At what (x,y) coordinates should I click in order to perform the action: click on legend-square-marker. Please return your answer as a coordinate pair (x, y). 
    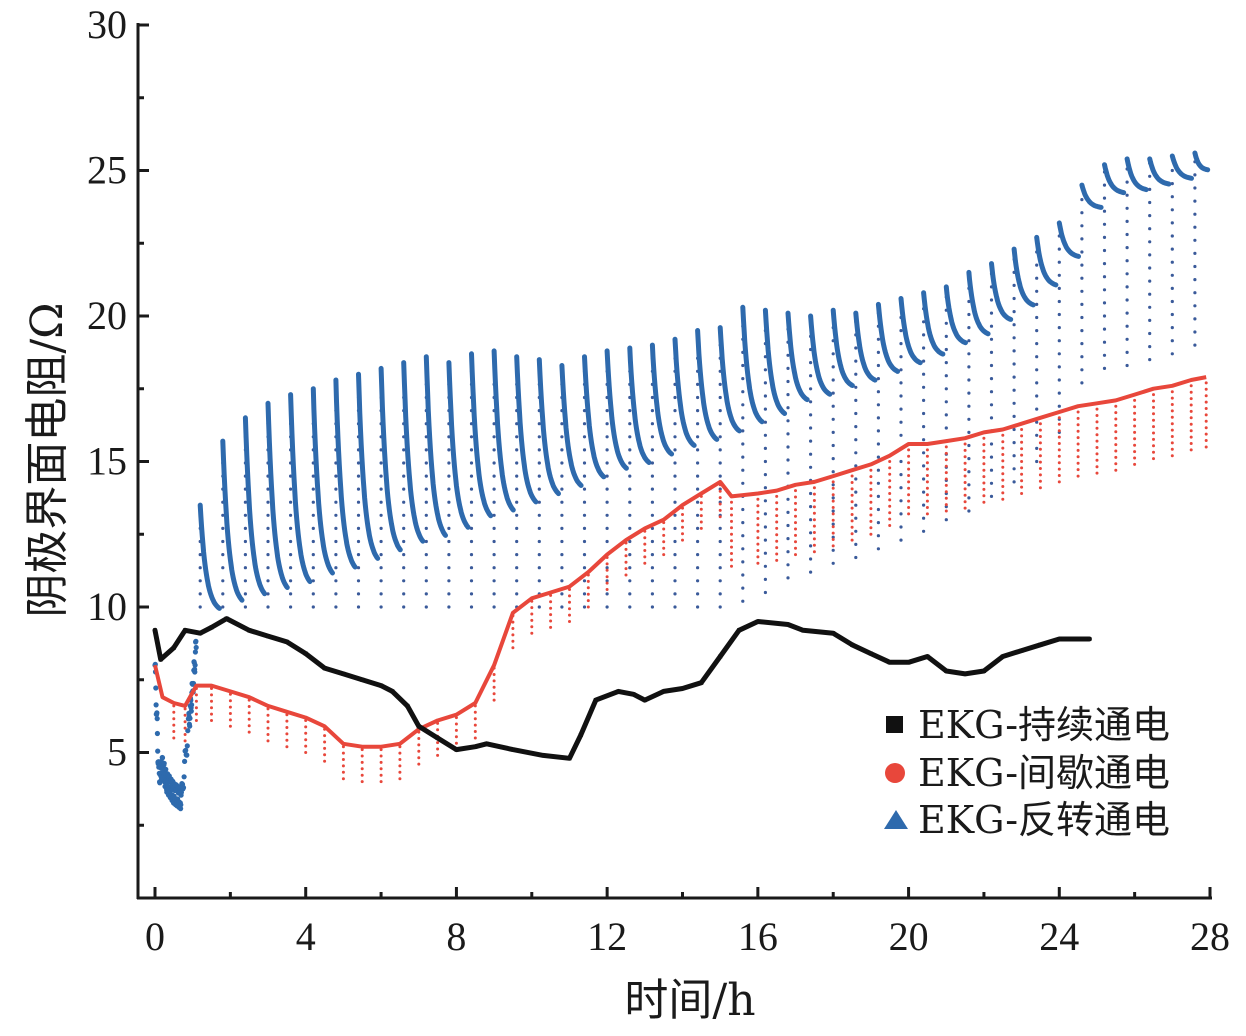
    Looking at the image, I should click on (894, 724).